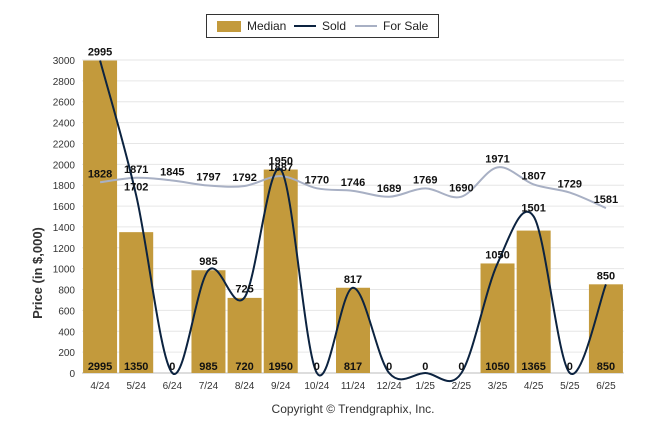 The image size is (646, 434). Describe the element at coordinates (389, 386) in the screenshot. I see `x-tick-label: 12/24` at that location.